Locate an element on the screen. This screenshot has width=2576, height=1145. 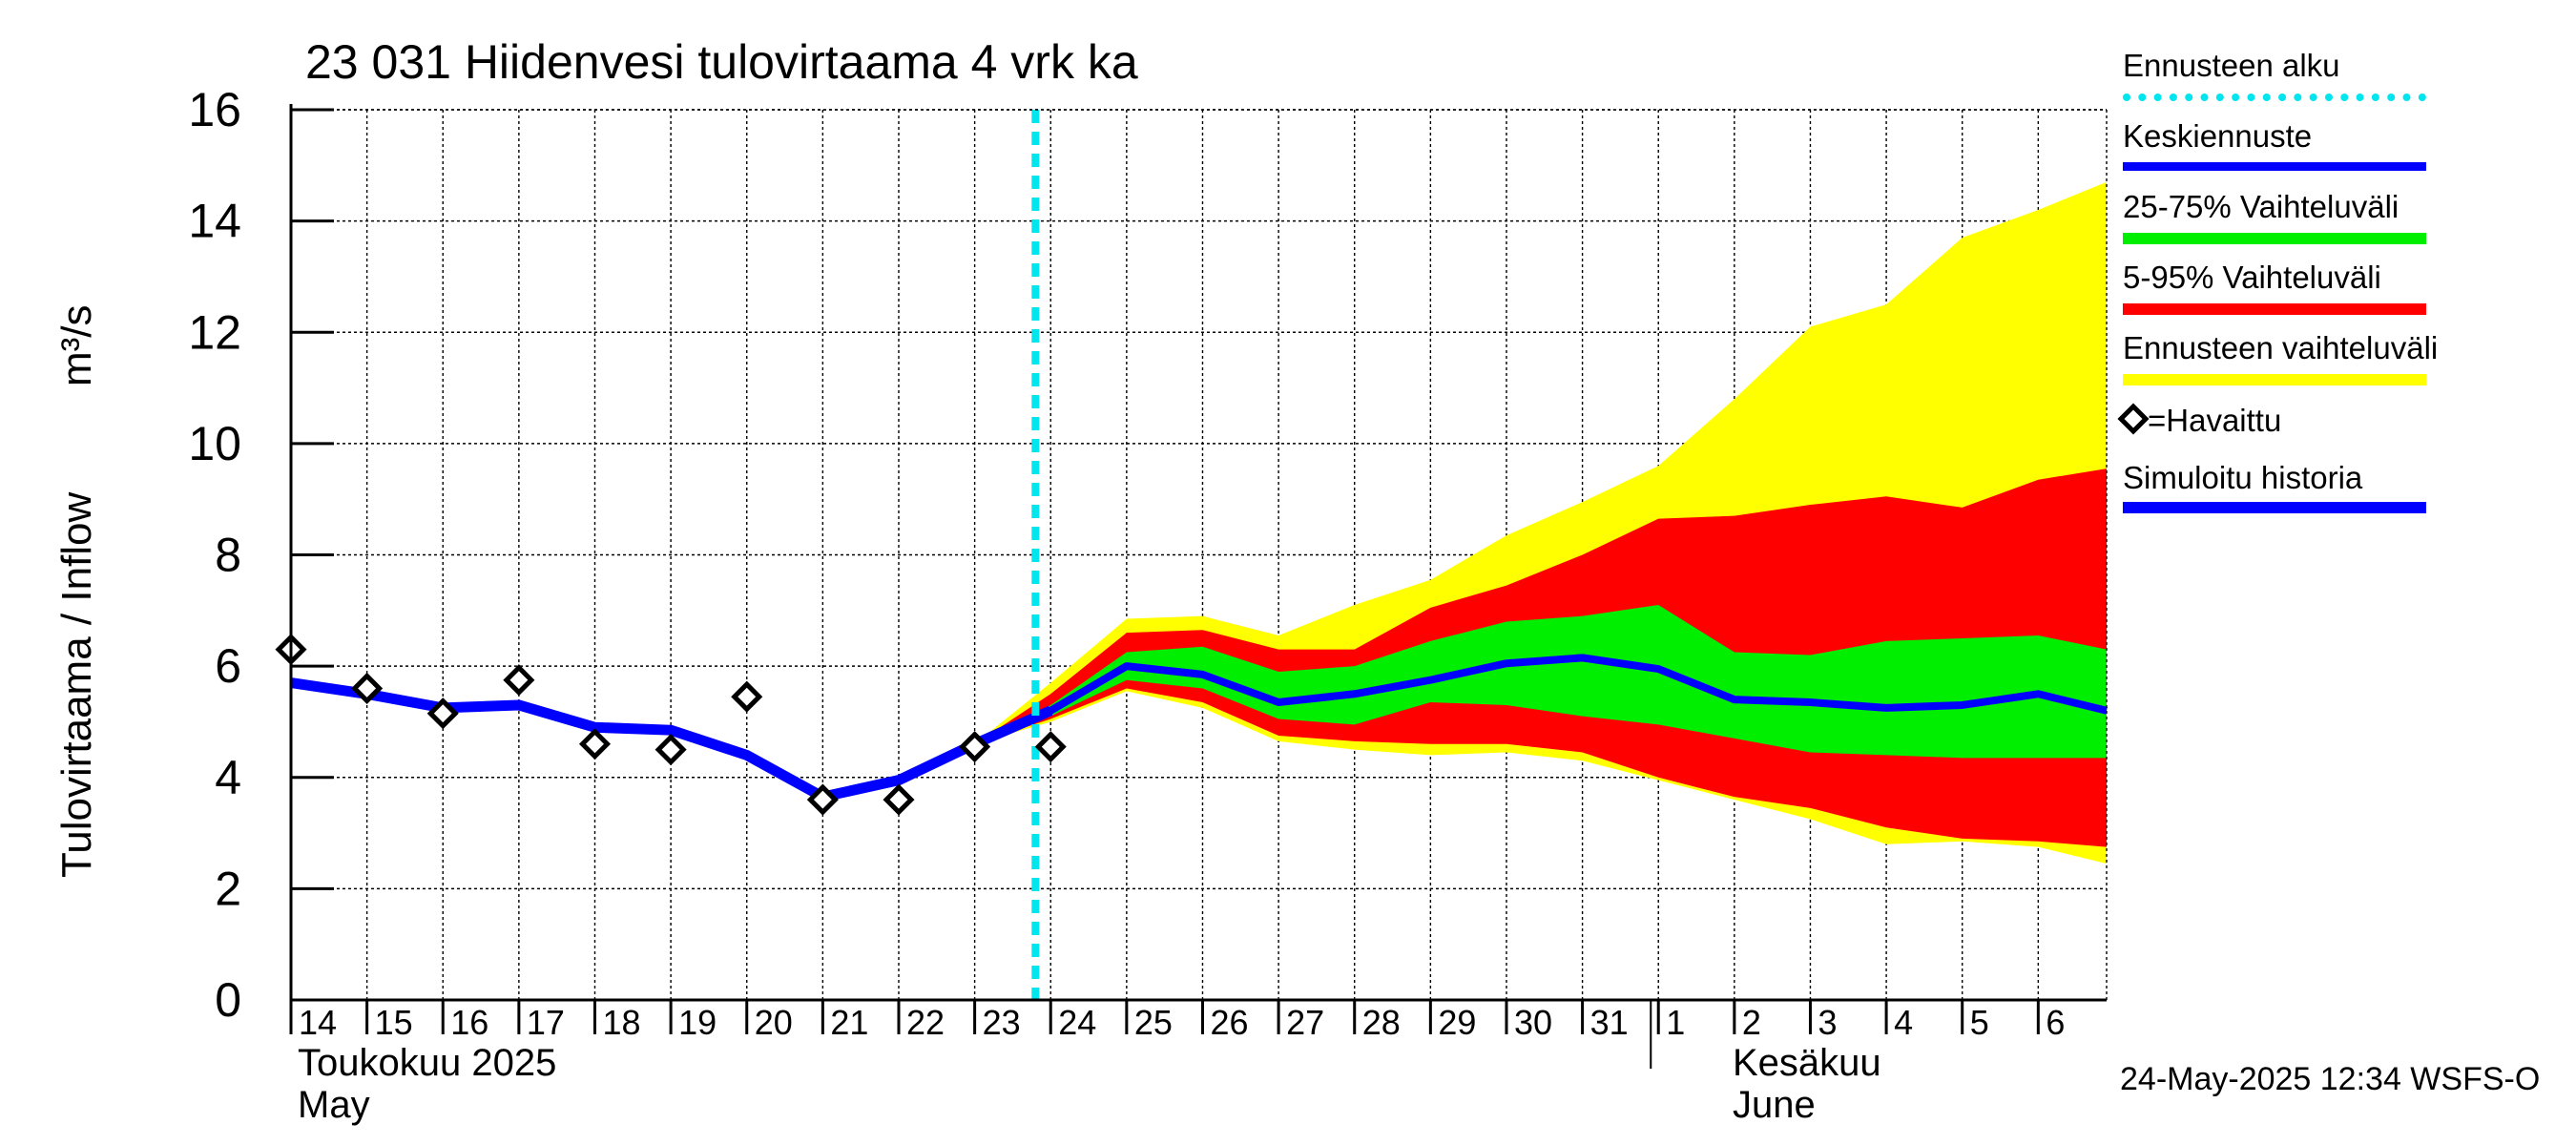
x-tick-label: 31 is located at coordinates (1609, 1022).